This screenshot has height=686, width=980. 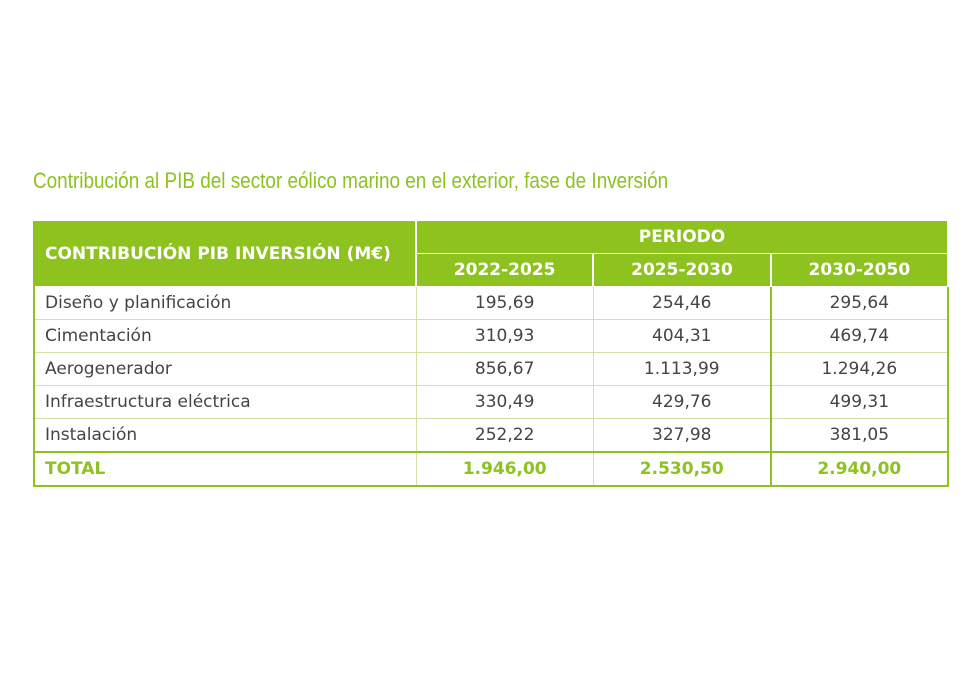 I want to click on row: Aerogenerador 856,67 1.113,99 1.294,26, so click(x=491, y=369).